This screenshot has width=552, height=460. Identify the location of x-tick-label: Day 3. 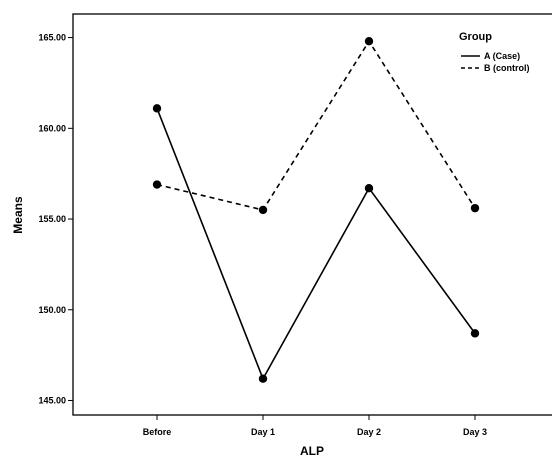
(475, 432).